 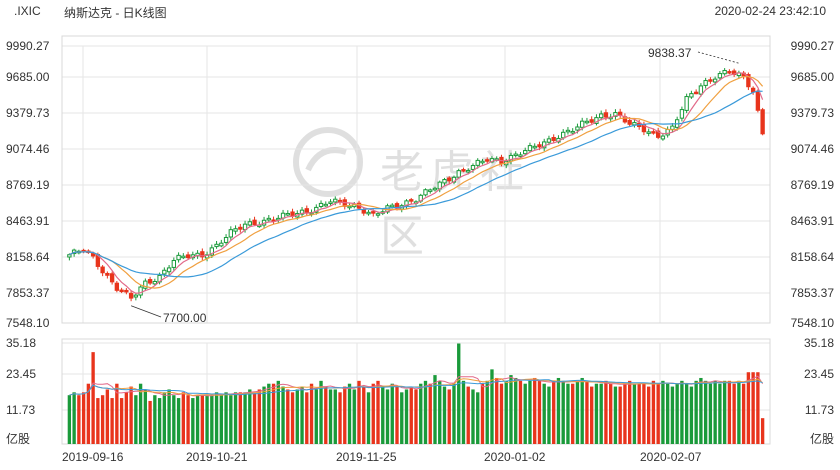 What do you see at coordinates (821, 439) in the screenshot?
I see `volume-unit-label-right: 亿股` at bounding box center [821, 439].